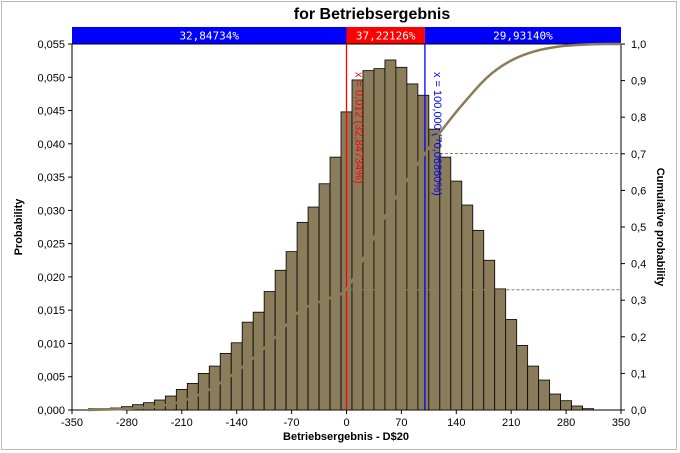 This screenshot has height=453, width=680. I want to click on x-axis-ticks: -350 -280 -210 -140 -70 0 70 140 210 280 350, so click(345, 419).